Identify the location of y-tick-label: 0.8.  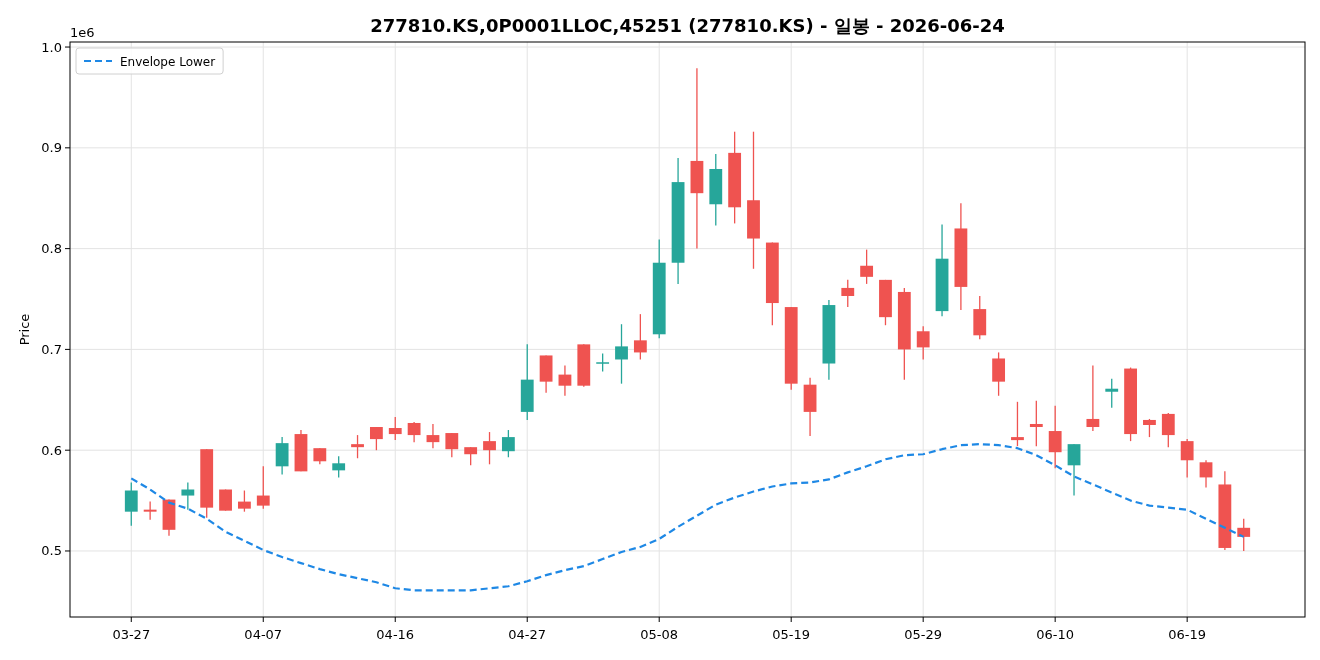
(51, 249).